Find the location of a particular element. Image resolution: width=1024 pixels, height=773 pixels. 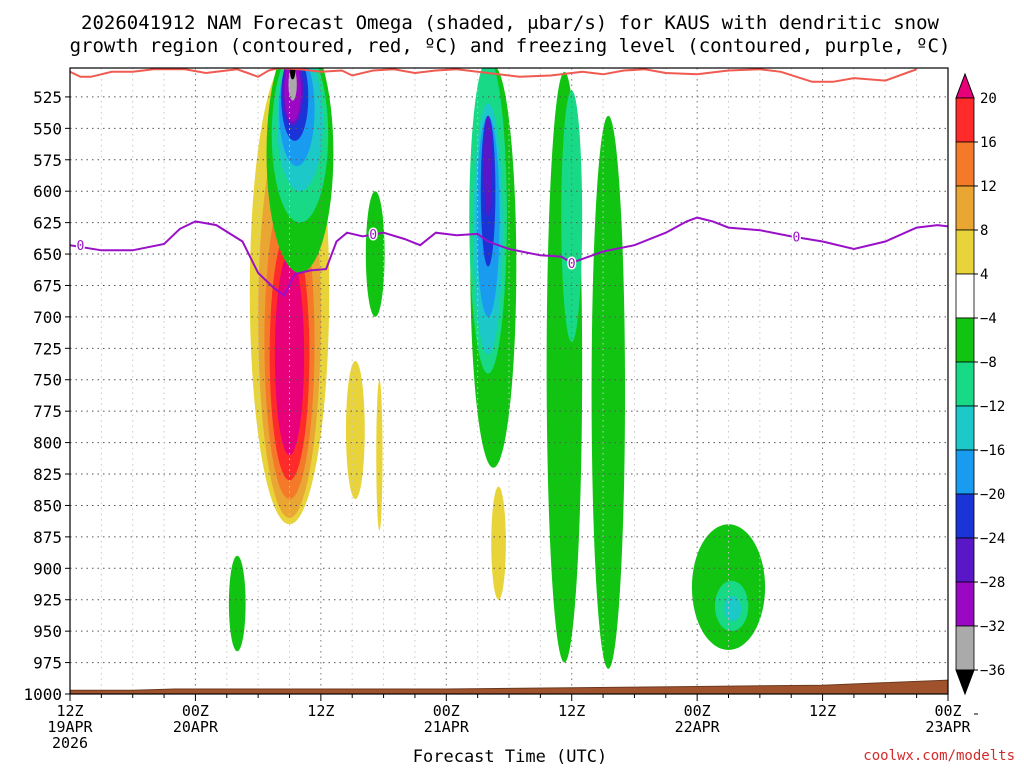

y-tick-label-575: 575 is located at coordinates (47, 160).